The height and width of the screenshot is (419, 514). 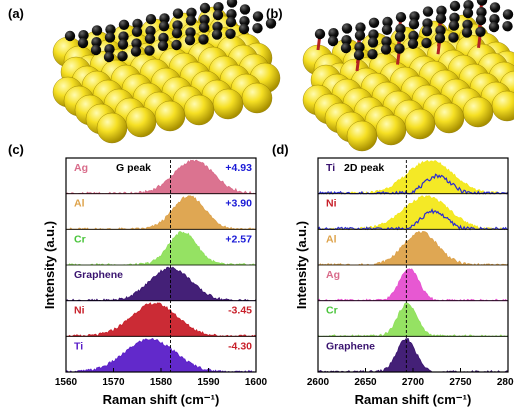 I want to click on peak-annotation: G peak, so click(x=133, y=168).